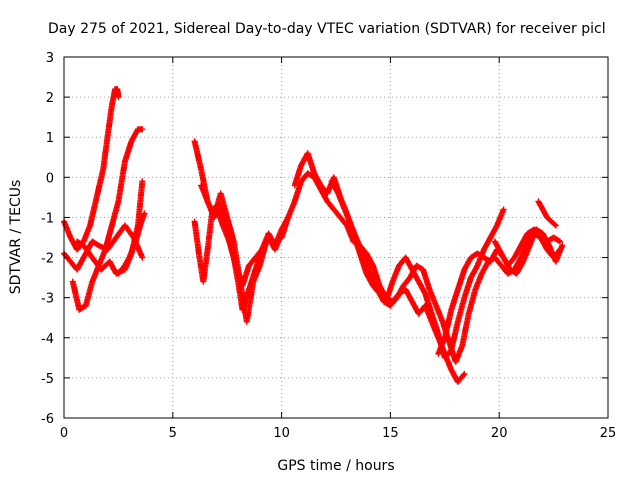  I want to click on y-tick-label: 0, so click(50, 178).